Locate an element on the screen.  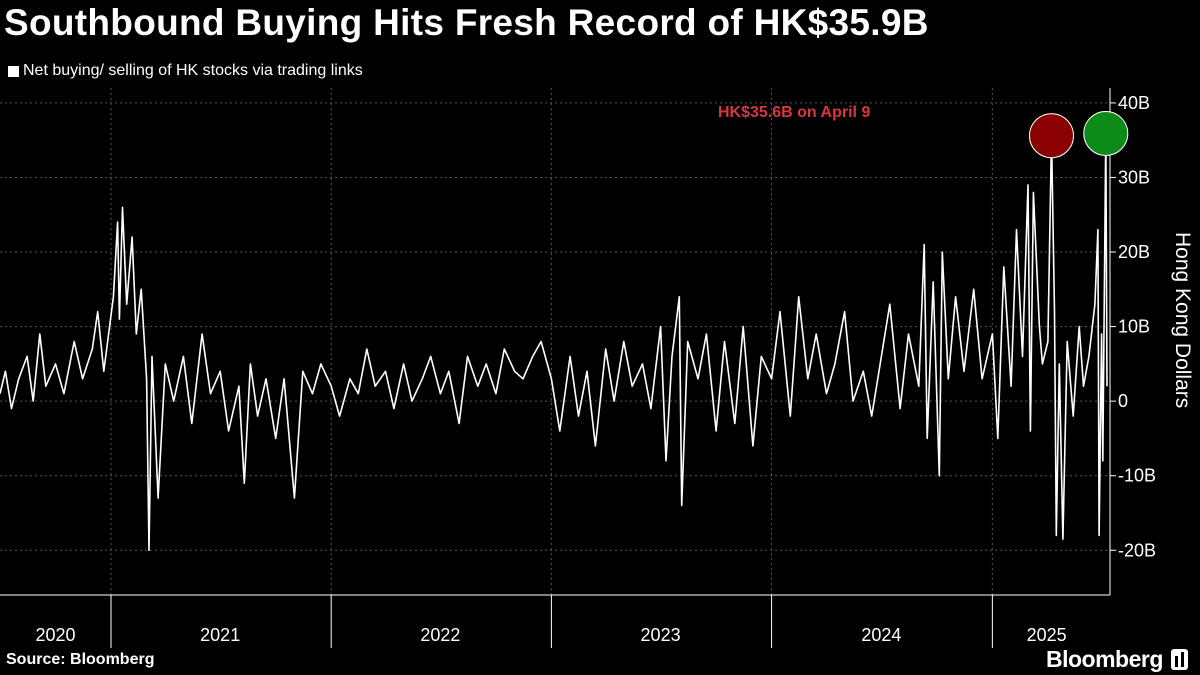
legend-swatch is located at coordinates (13, 71).